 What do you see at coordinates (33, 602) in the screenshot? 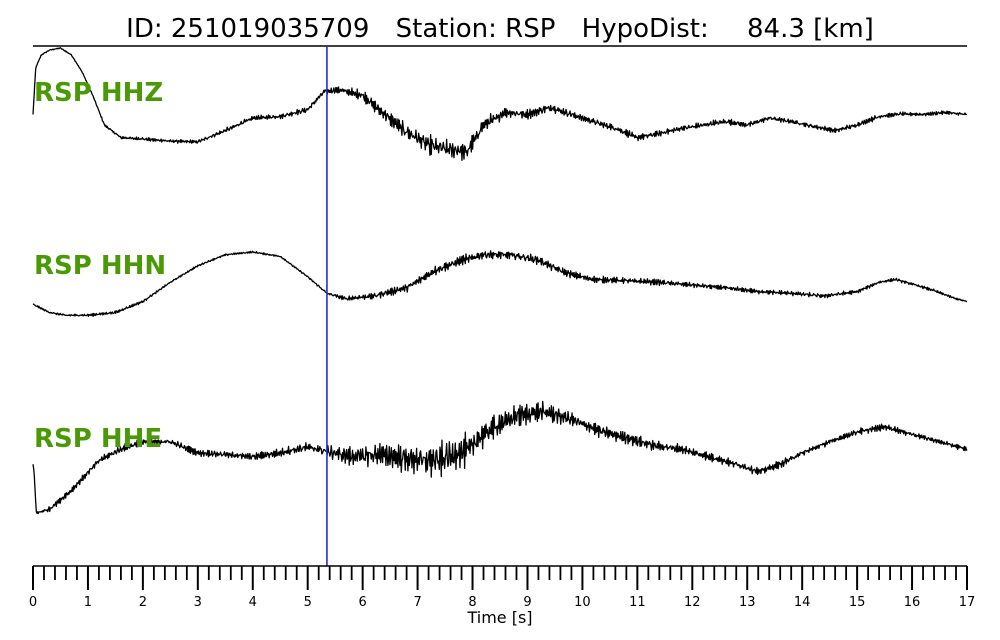
I see `x-tick-label: 0` at bounding box center [33, 602].